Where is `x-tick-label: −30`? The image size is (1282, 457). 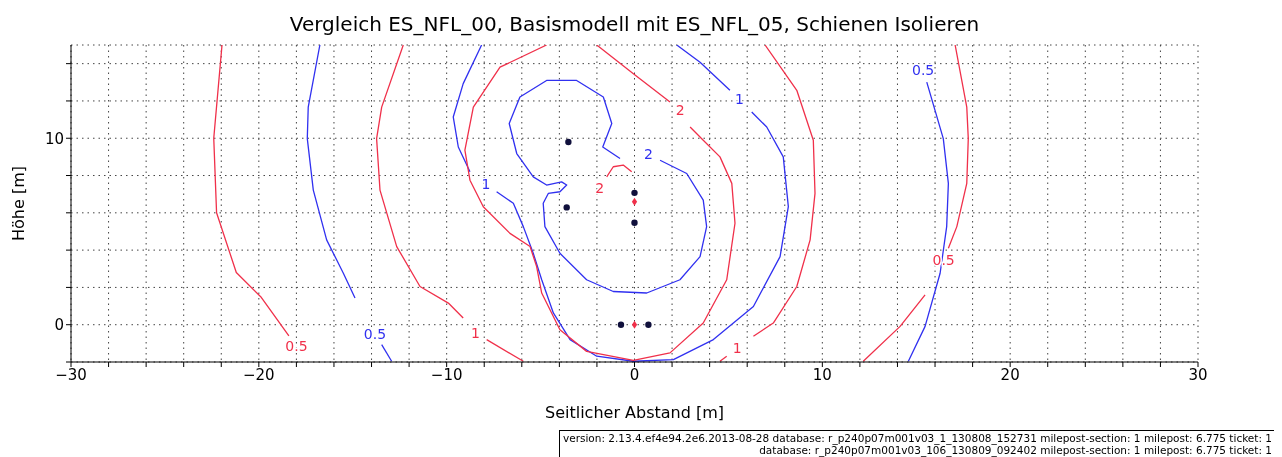
x-tick-label: −30 is located at coordinates (71, 374).